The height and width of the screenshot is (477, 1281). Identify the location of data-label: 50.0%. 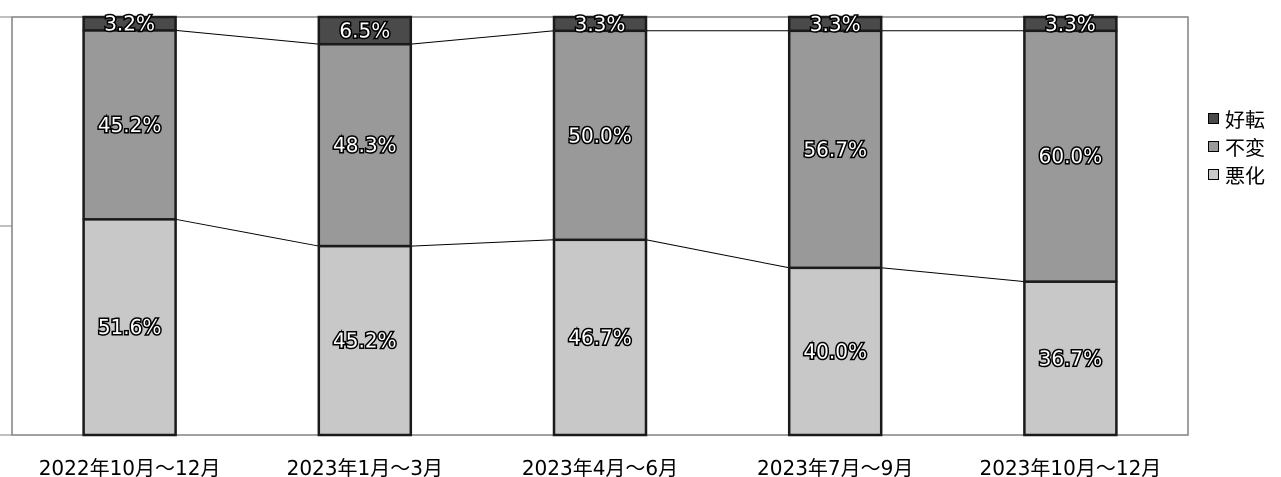
(600, 135).